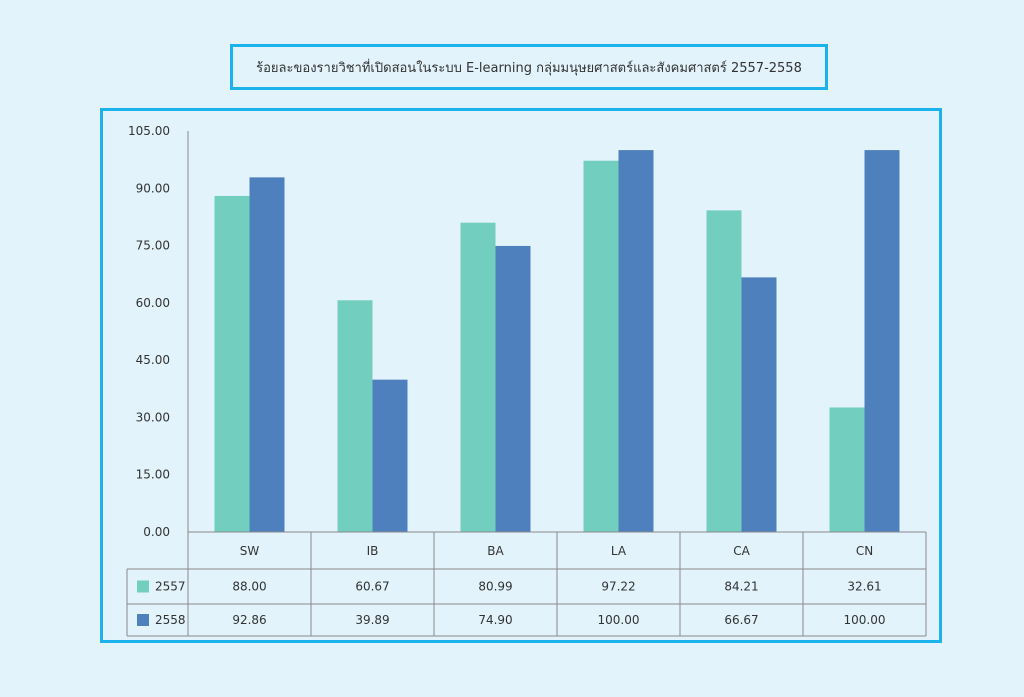 The image size is (1024, 697). I want to click on y-tick-label: 0.00, so click(156, 532).